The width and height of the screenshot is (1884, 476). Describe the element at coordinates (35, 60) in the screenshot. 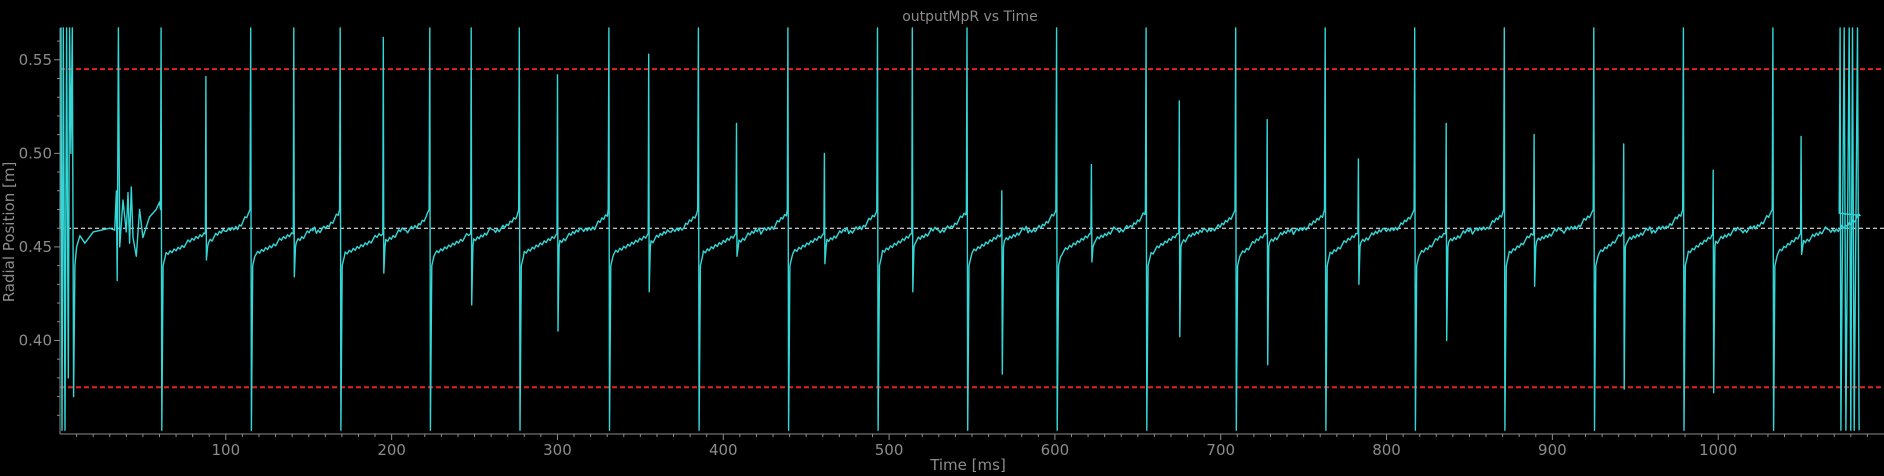

I see `y-tick-label: 0.55` at that location.